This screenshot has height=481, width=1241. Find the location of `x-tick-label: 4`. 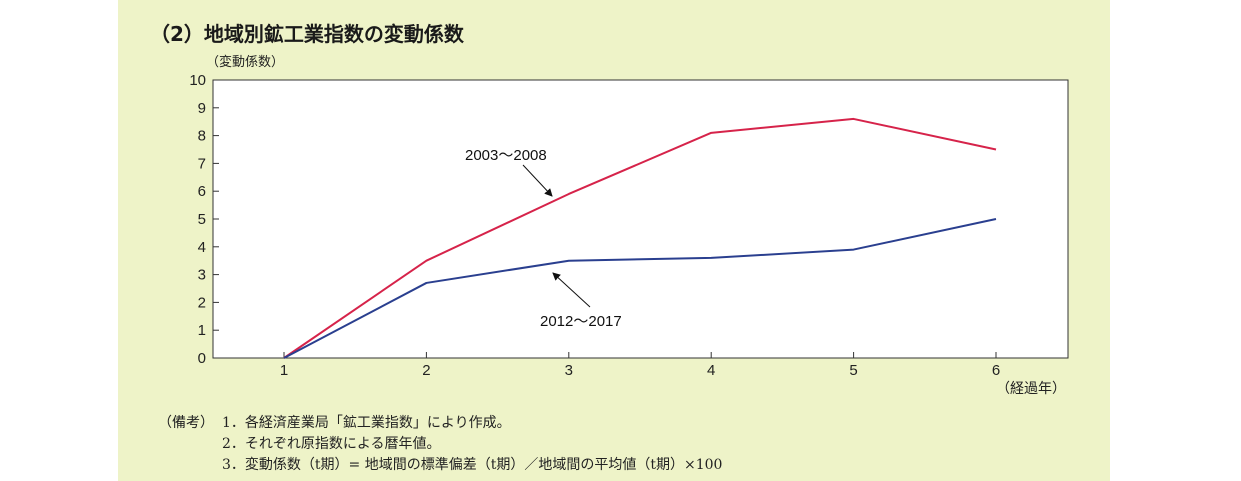

x-tick-label: 4 is located at coordinates (711, 370).